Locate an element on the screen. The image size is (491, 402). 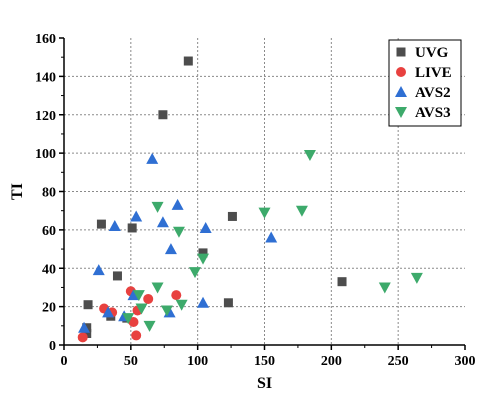
y-tick-label: 100 is located at coordinates (45, 154).